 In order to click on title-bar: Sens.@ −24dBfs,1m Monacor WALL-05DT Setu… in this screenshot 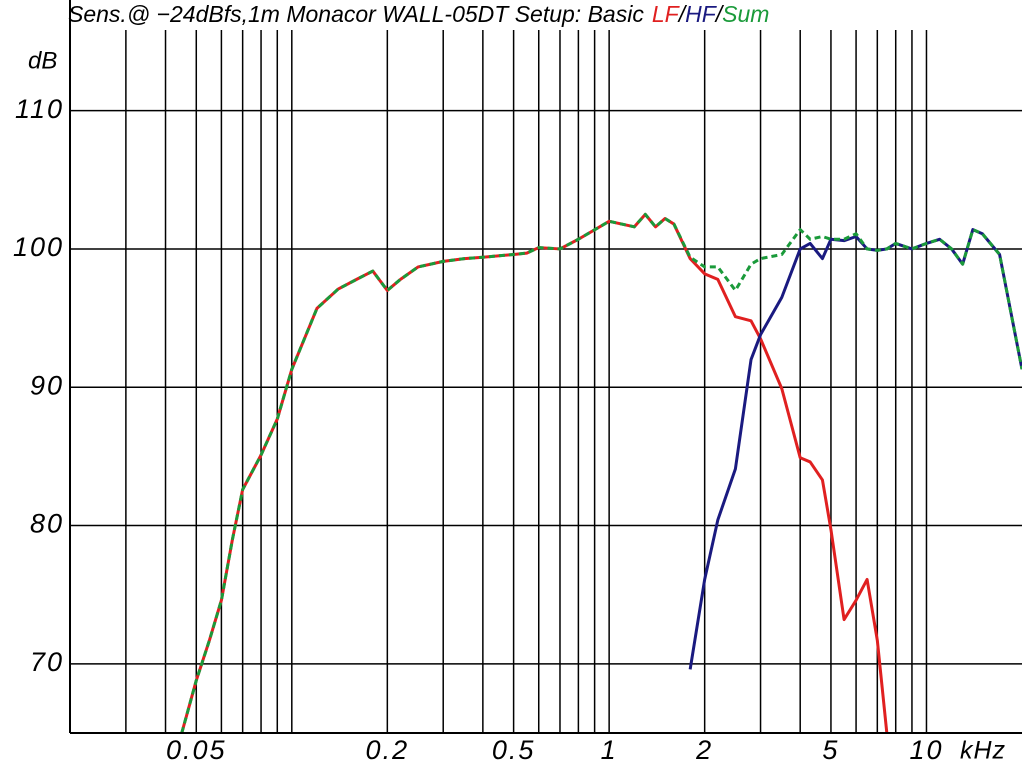, I will do `click(418, 14)`.